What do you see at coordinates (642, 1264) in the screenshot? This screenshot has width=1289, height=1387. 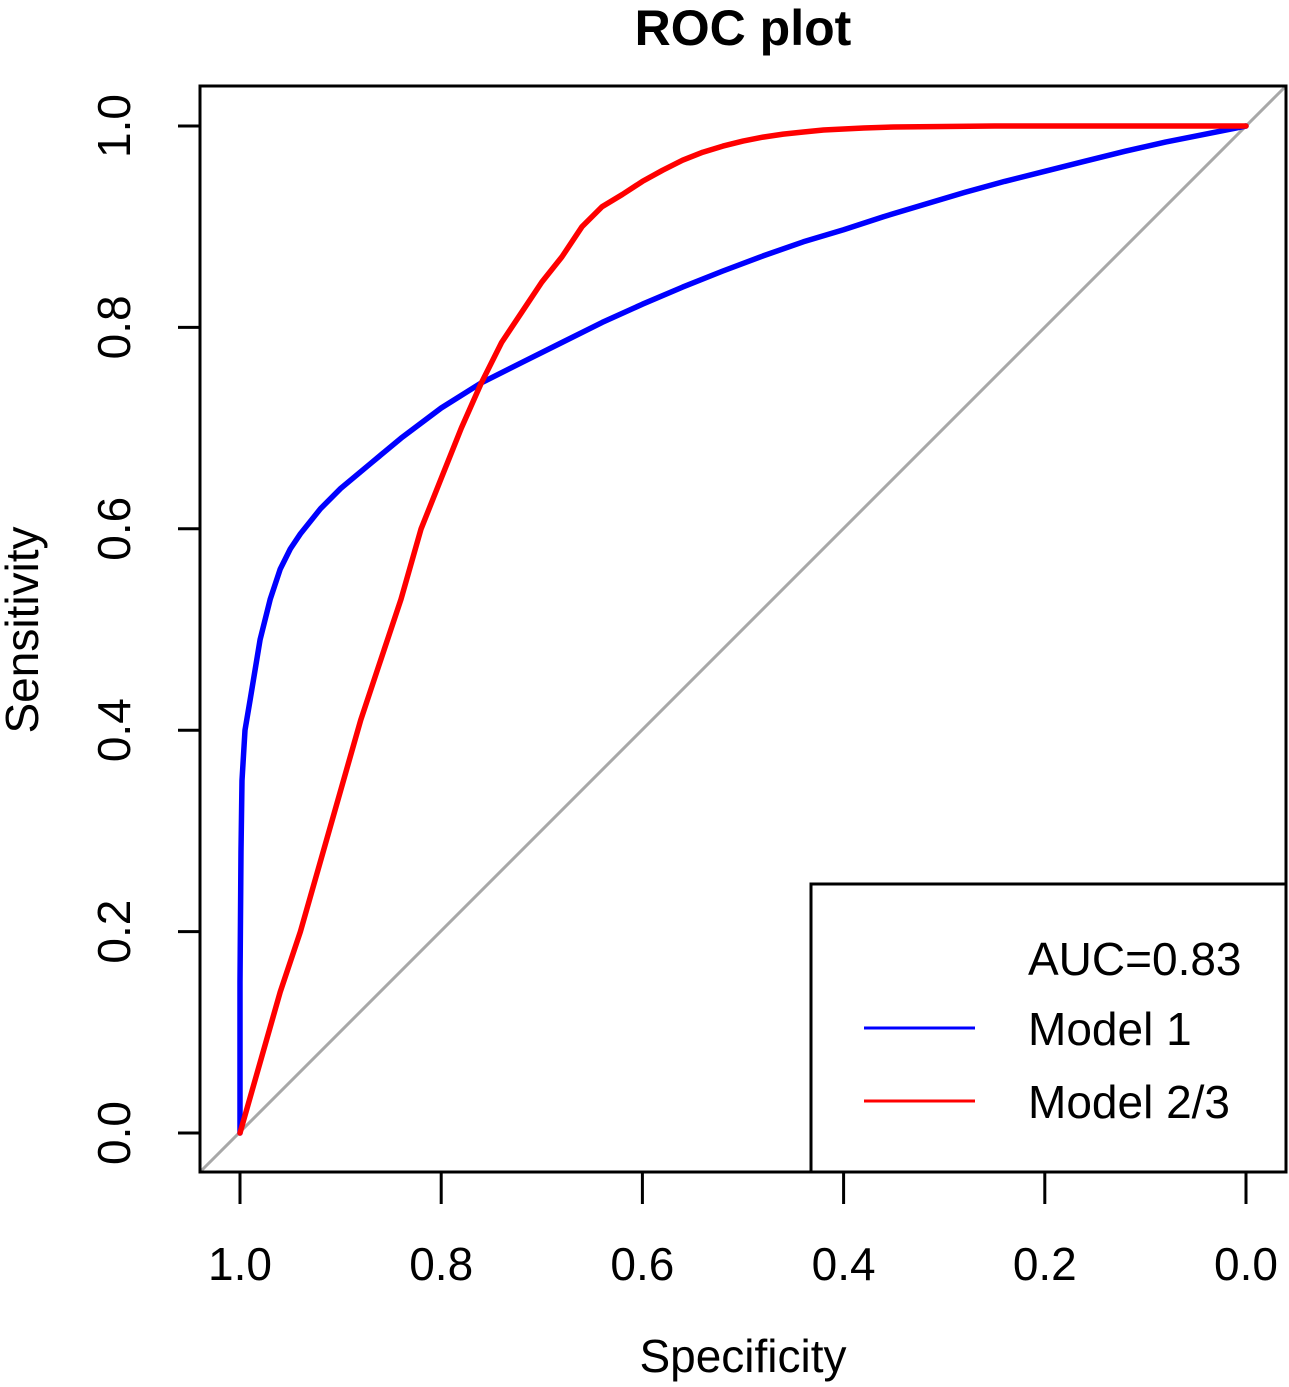 I see `x-tick-label: 0.6` at bounding box center [642, 1264].